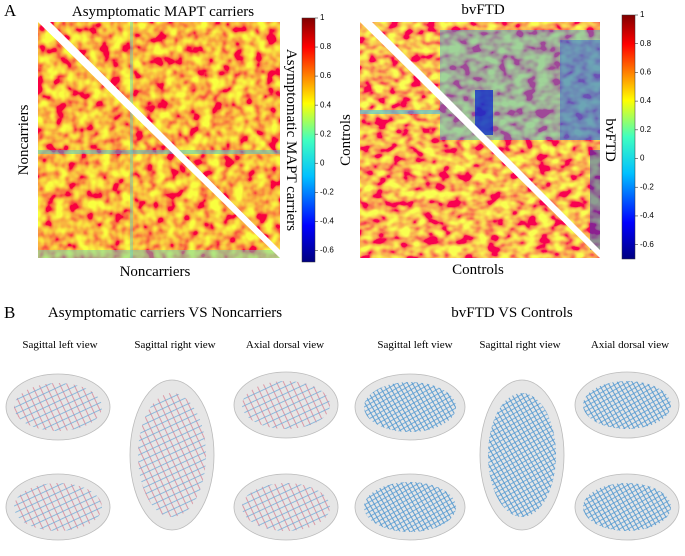 The image size is (685, 556). What do you see at coordinates (163, 12) in the screenshot?
I see `matrix-title: Asymptomatic MAPT carriers` at bounding box center [163, 12].